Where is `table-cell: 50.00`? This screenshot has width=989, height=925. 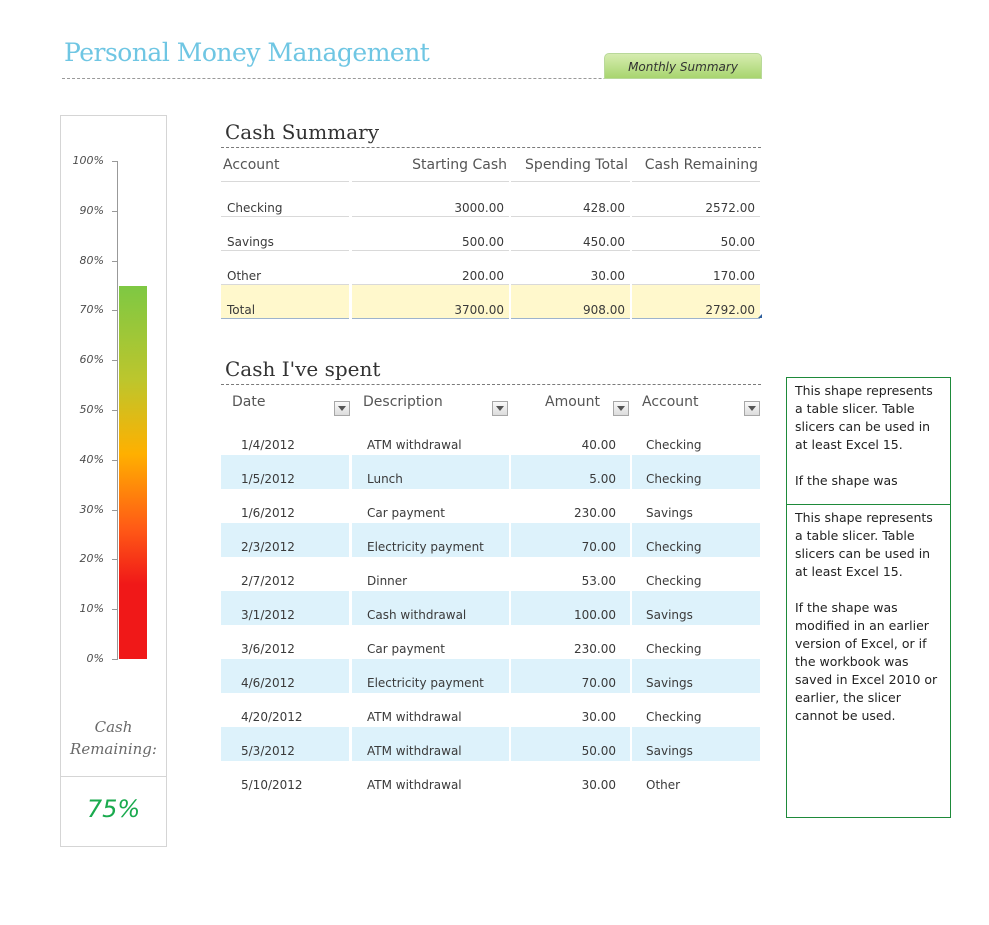 table-cell: 50.00 is located at coordinates (737, 242).